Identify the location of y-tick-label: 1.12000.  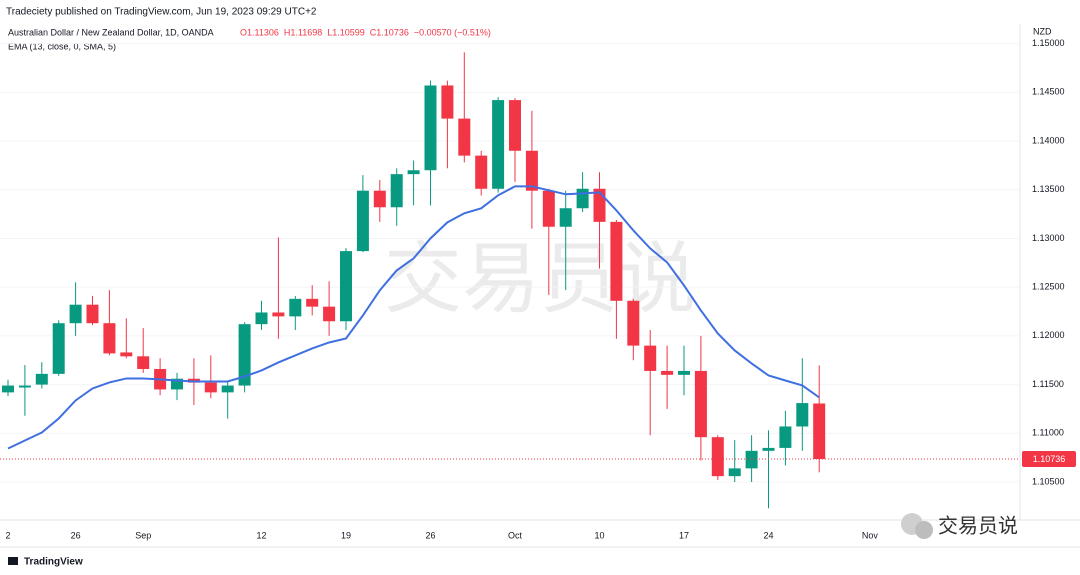
(1048, 335).